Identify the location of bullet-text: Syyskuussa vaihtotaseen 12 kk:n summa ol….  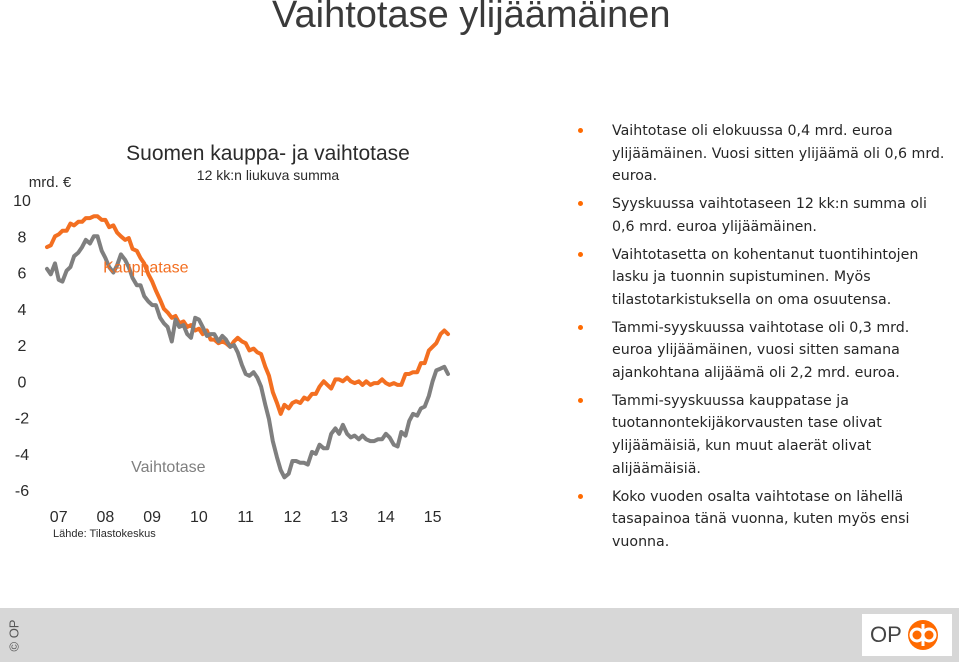
(769, 215).